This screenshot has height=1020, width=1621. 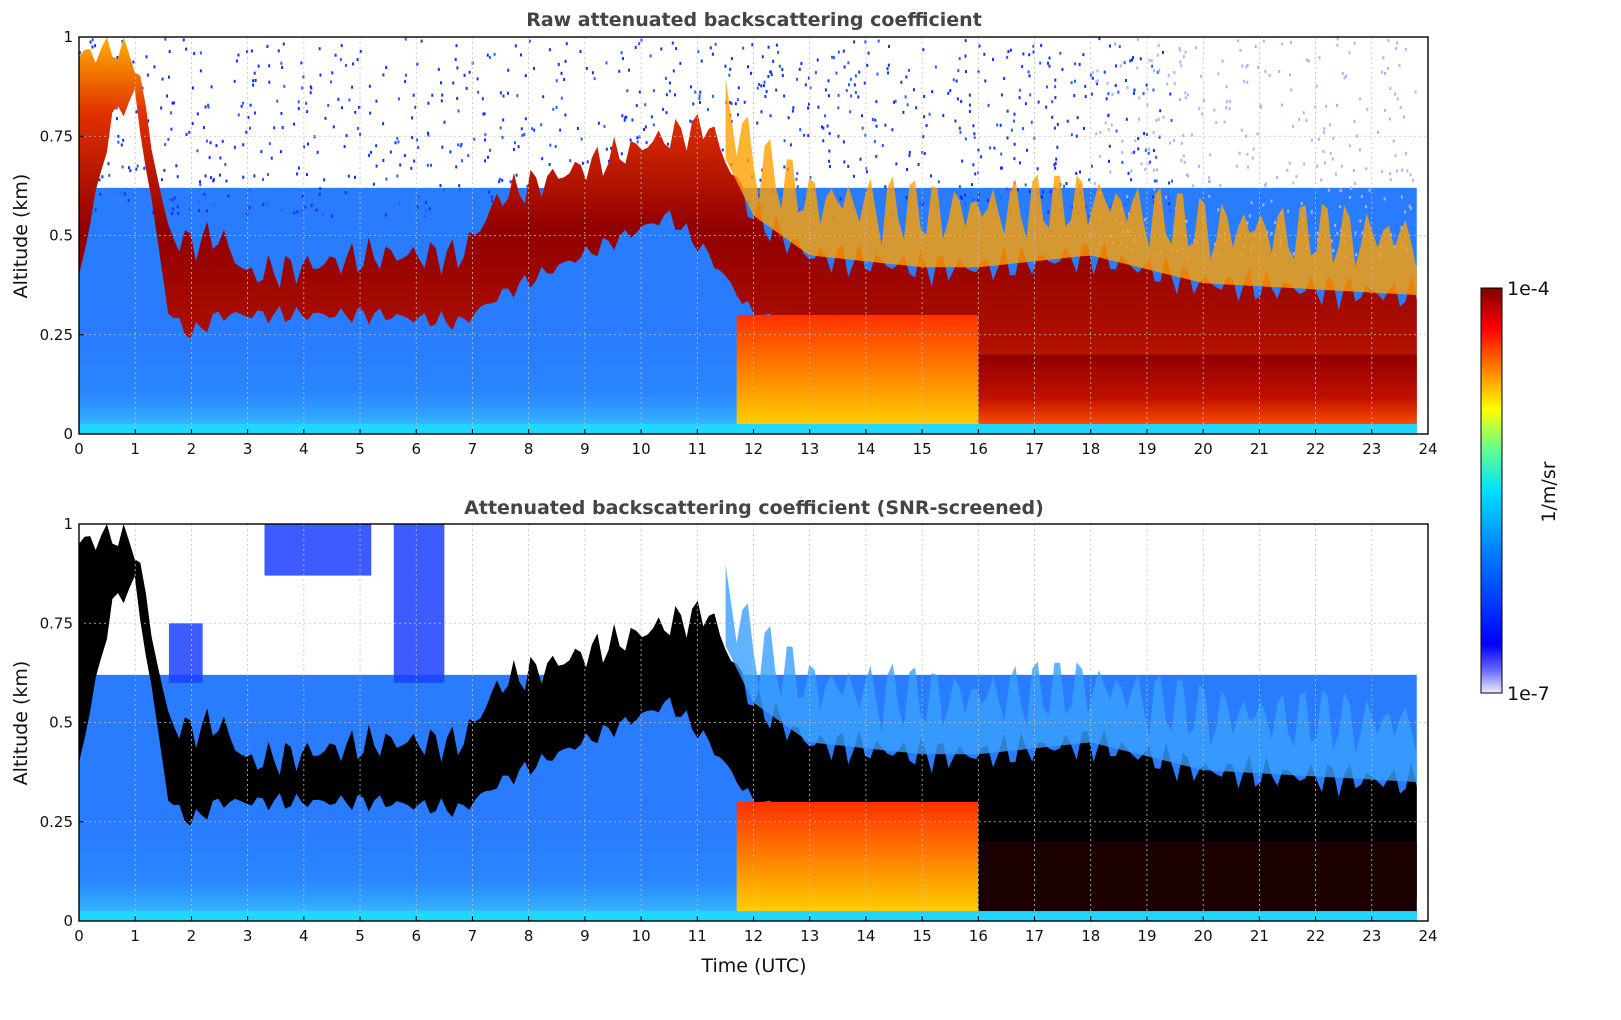 I want to click on x-tick-label: 12, so click(x=753, y=449).